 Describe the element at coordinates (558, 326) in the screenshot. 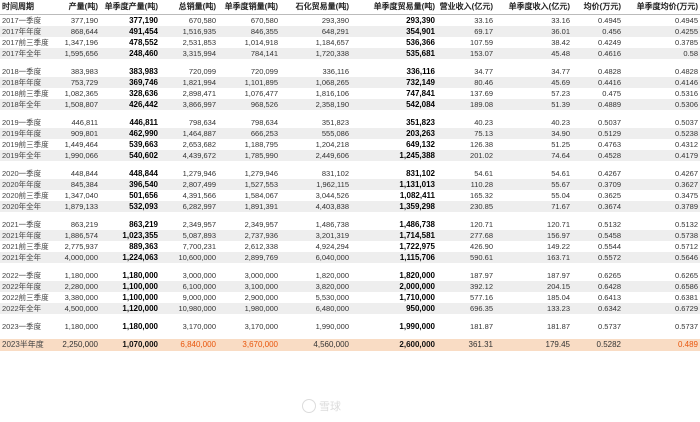

I see `value-cell: 181.87` at that location.